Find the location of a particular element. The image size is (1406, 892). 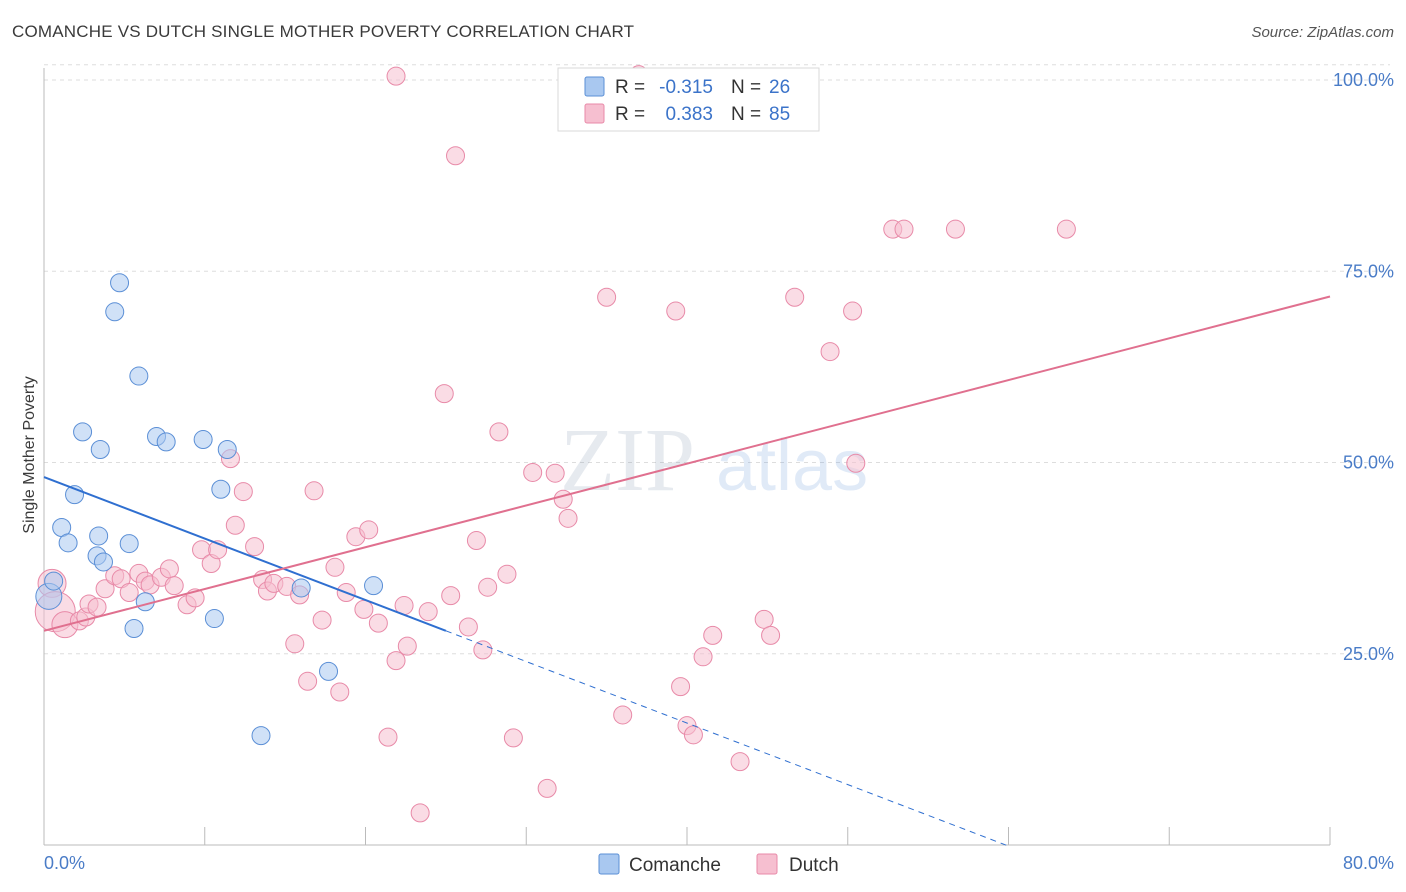

source-label: Source: ZipAtlas.com is located at coordinates (1322, 32).